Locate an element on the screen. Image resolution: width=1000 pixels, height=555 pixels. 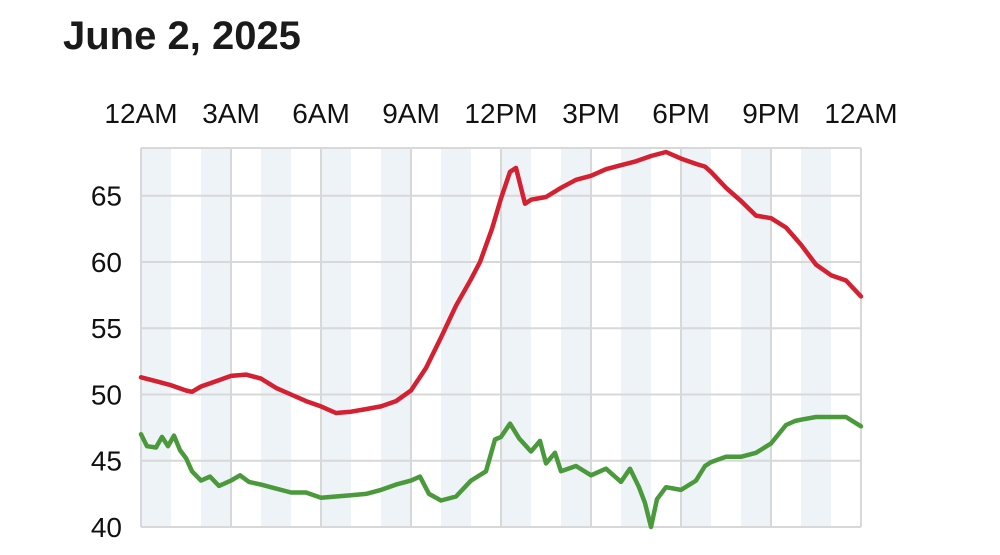
x-tick-label: 6AM is located at coordinates (321, 113).